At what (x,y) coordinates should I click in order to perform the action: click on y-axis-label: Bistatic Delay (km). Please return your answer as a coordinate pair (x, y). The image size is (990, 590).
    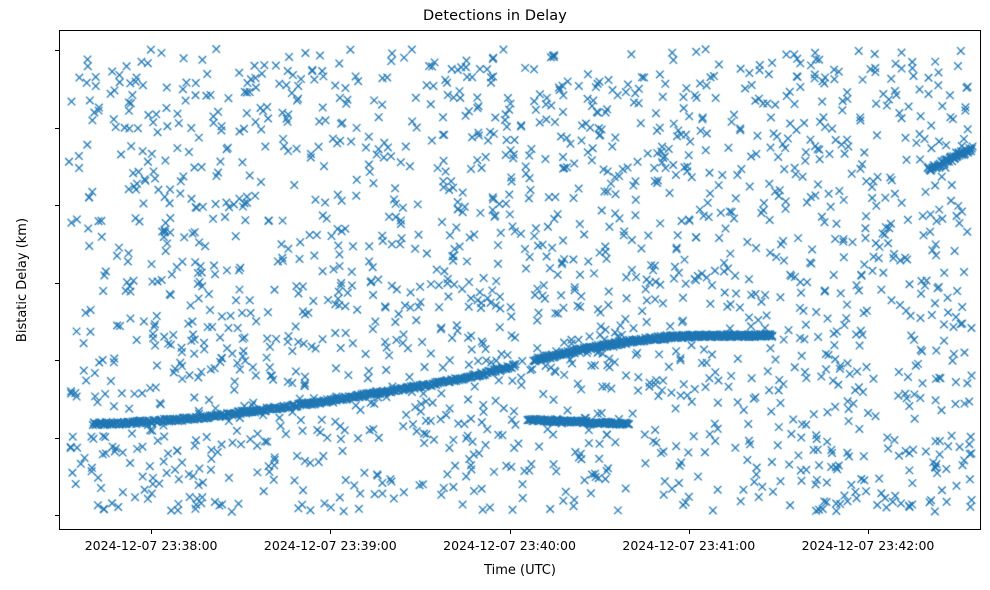
    Looking at the image, I should click on (22, 280).